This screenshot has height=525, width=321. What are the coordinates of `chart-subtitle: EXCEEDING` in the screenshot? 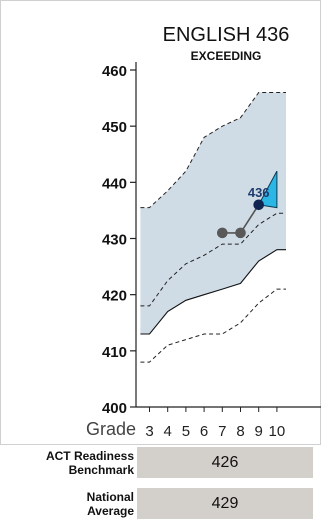 It's located at (226, 56).